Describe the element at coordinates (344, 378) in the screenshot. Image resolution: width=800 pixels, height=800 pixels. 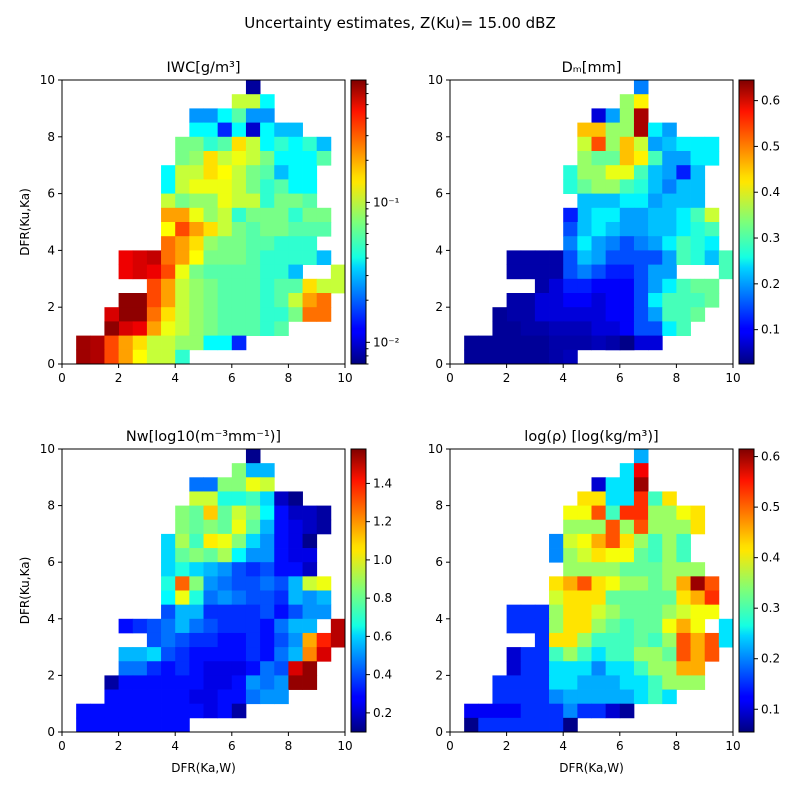
I see `x-tick-label: 10` at that location.